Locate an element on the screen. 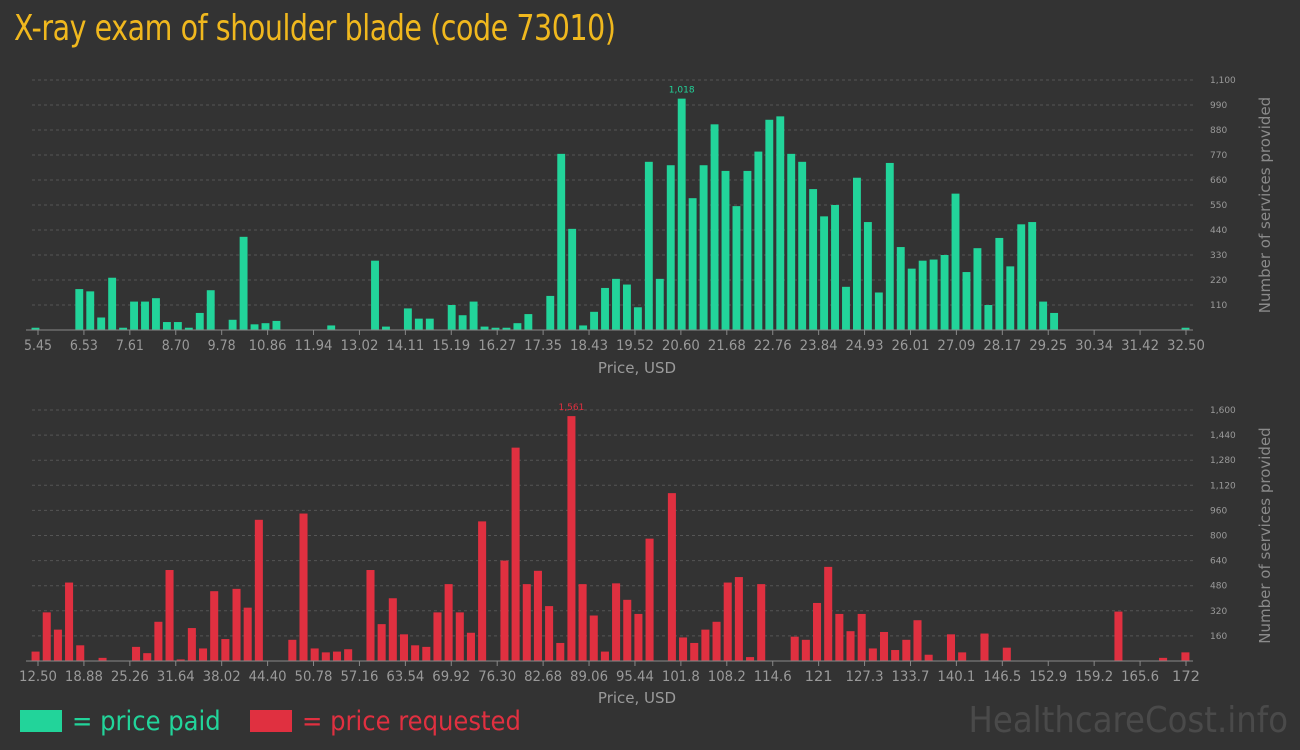 The width and height of the screenshot is (1300, 750). requested-chart-y-tick-label: 1,600 is located at coordinates (1223, 411).